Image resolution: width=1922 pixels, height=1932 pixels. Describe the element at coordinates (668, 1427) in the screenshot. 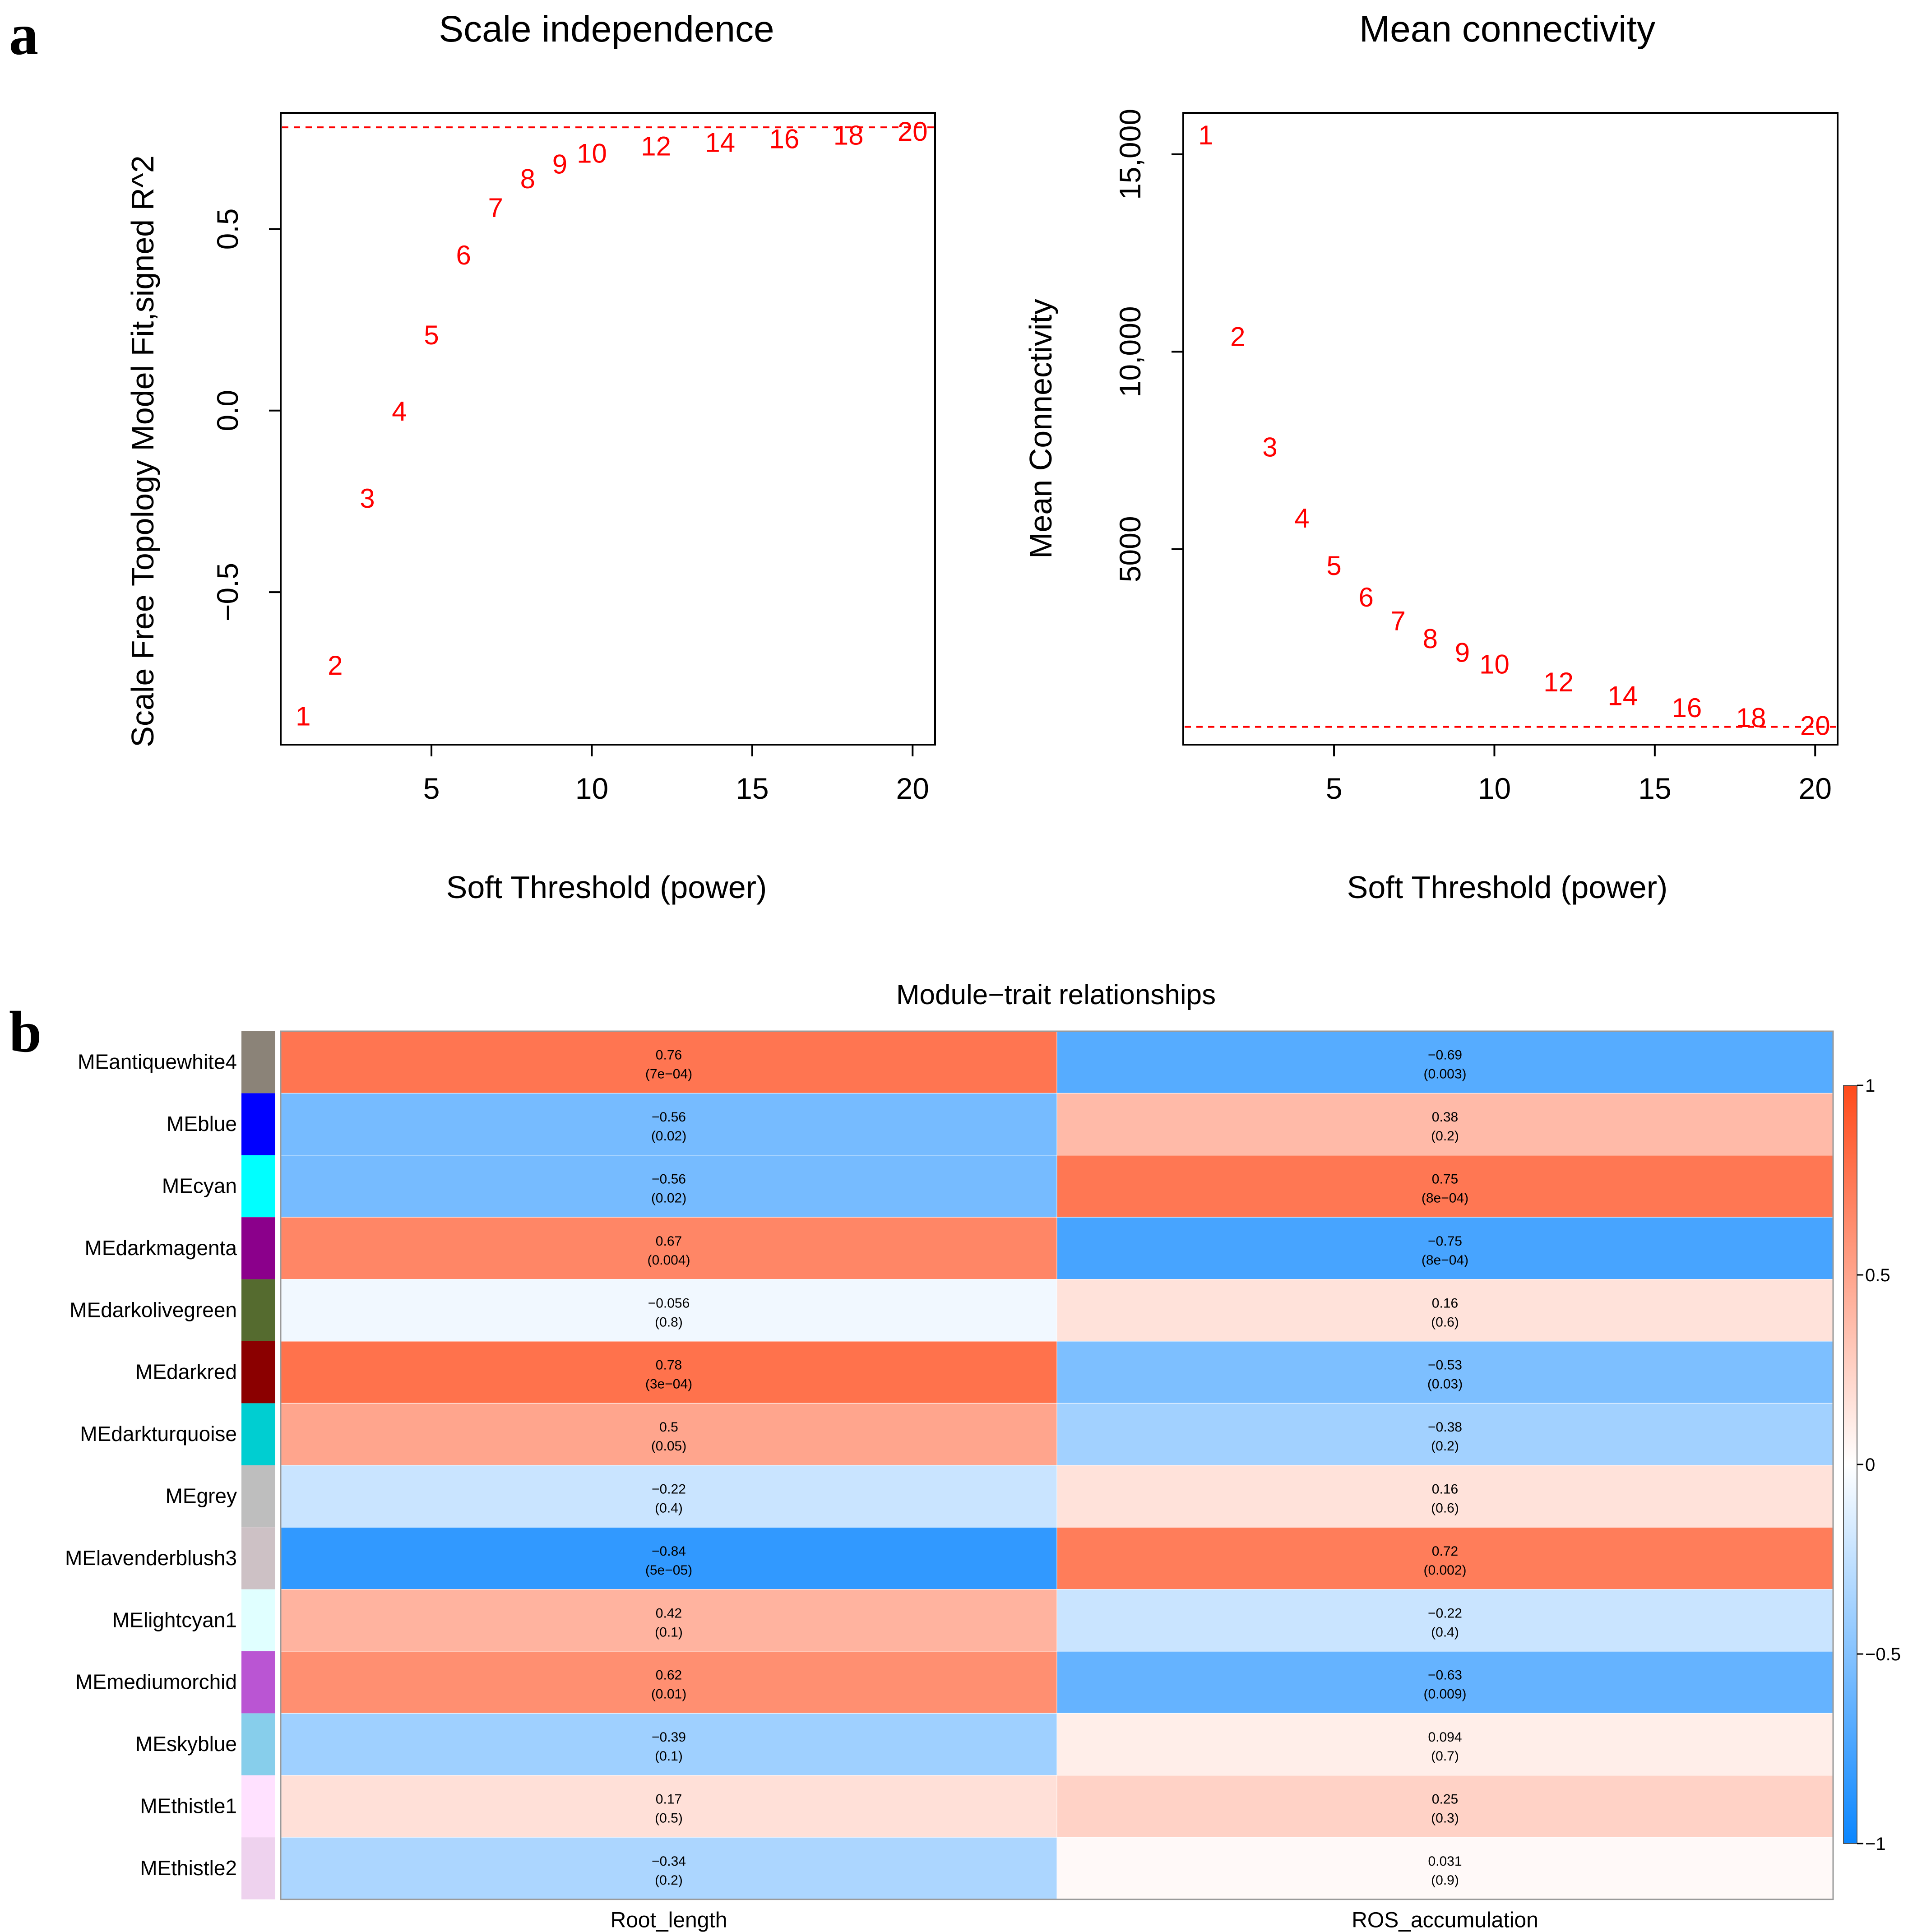

I see `cell-value-label: 0.5` at that location.